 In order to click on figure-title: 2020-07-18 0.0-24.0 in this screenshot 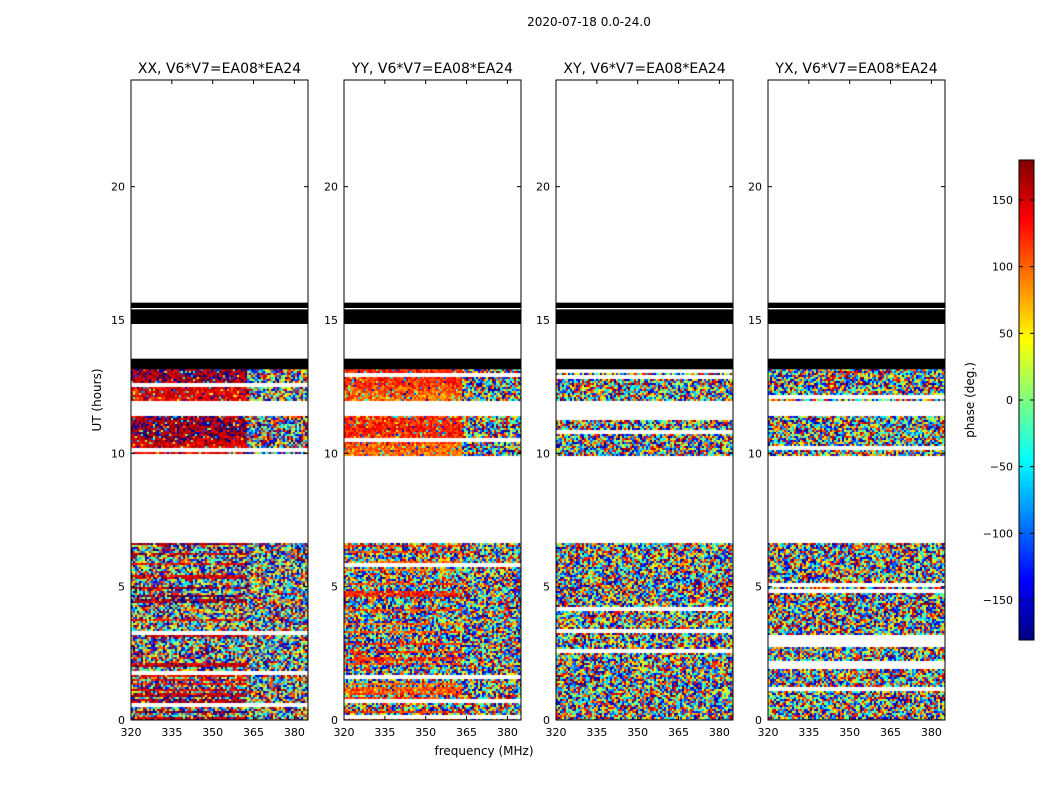, I will do `click(589, 22)`.